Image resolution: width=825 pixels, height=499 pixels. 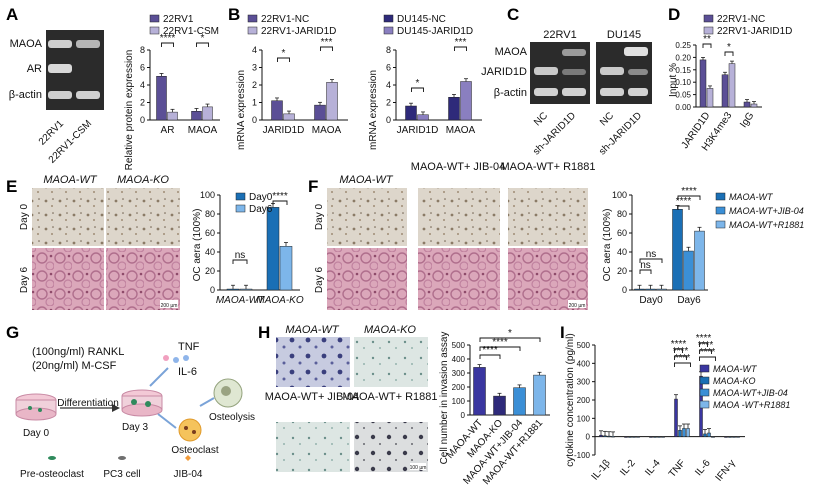 What do you see at coordinates (619, 195) in the screenshot?
I see `y-tick-label: 100` at bounding box center [619, 195].